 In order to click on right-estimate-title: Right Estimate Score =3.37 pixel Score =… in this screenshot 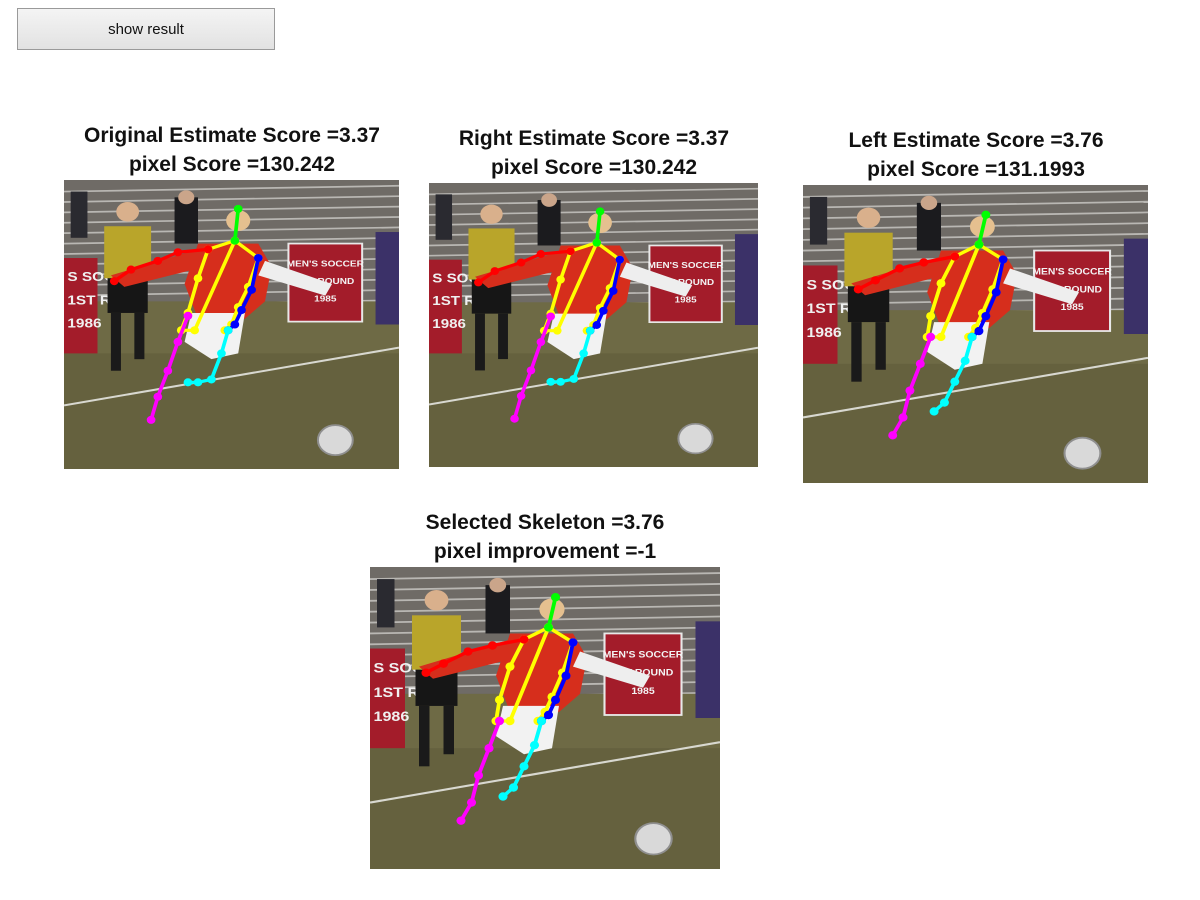, I will do `click(594, 153)`.